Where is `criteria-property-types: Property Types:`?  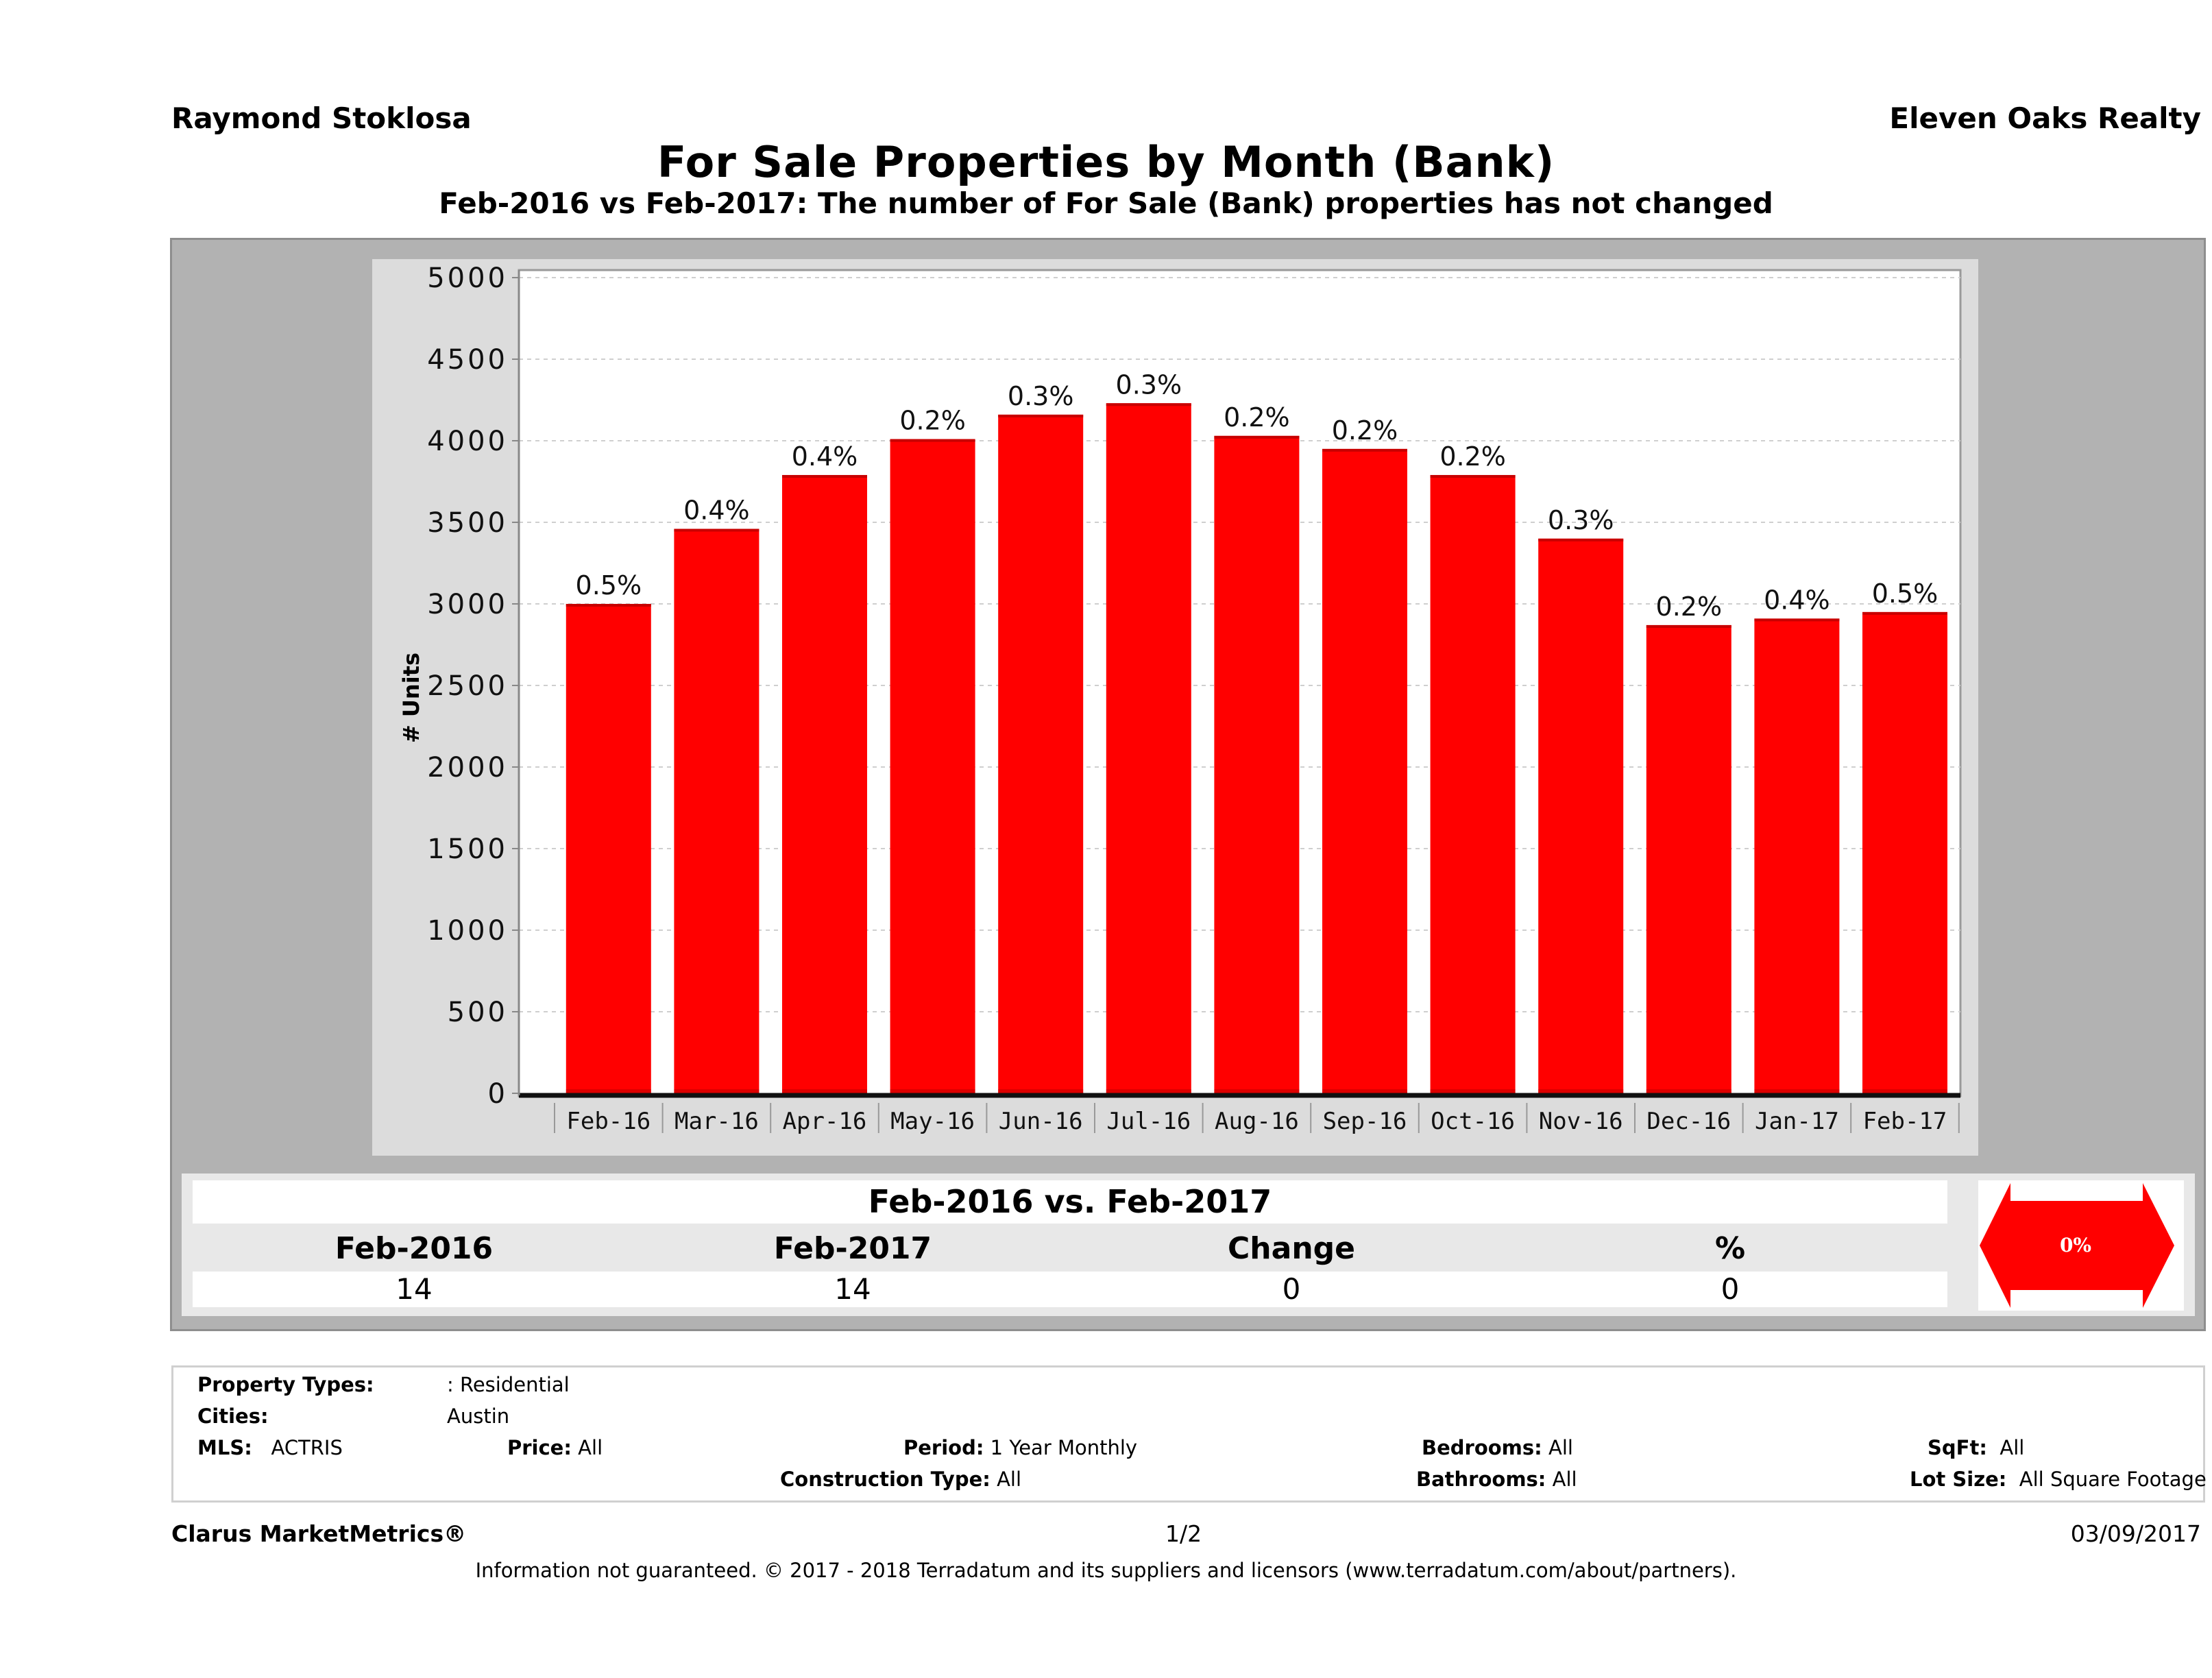
criteria-property-types: Property Types: is located at coordinates (285, 1384).